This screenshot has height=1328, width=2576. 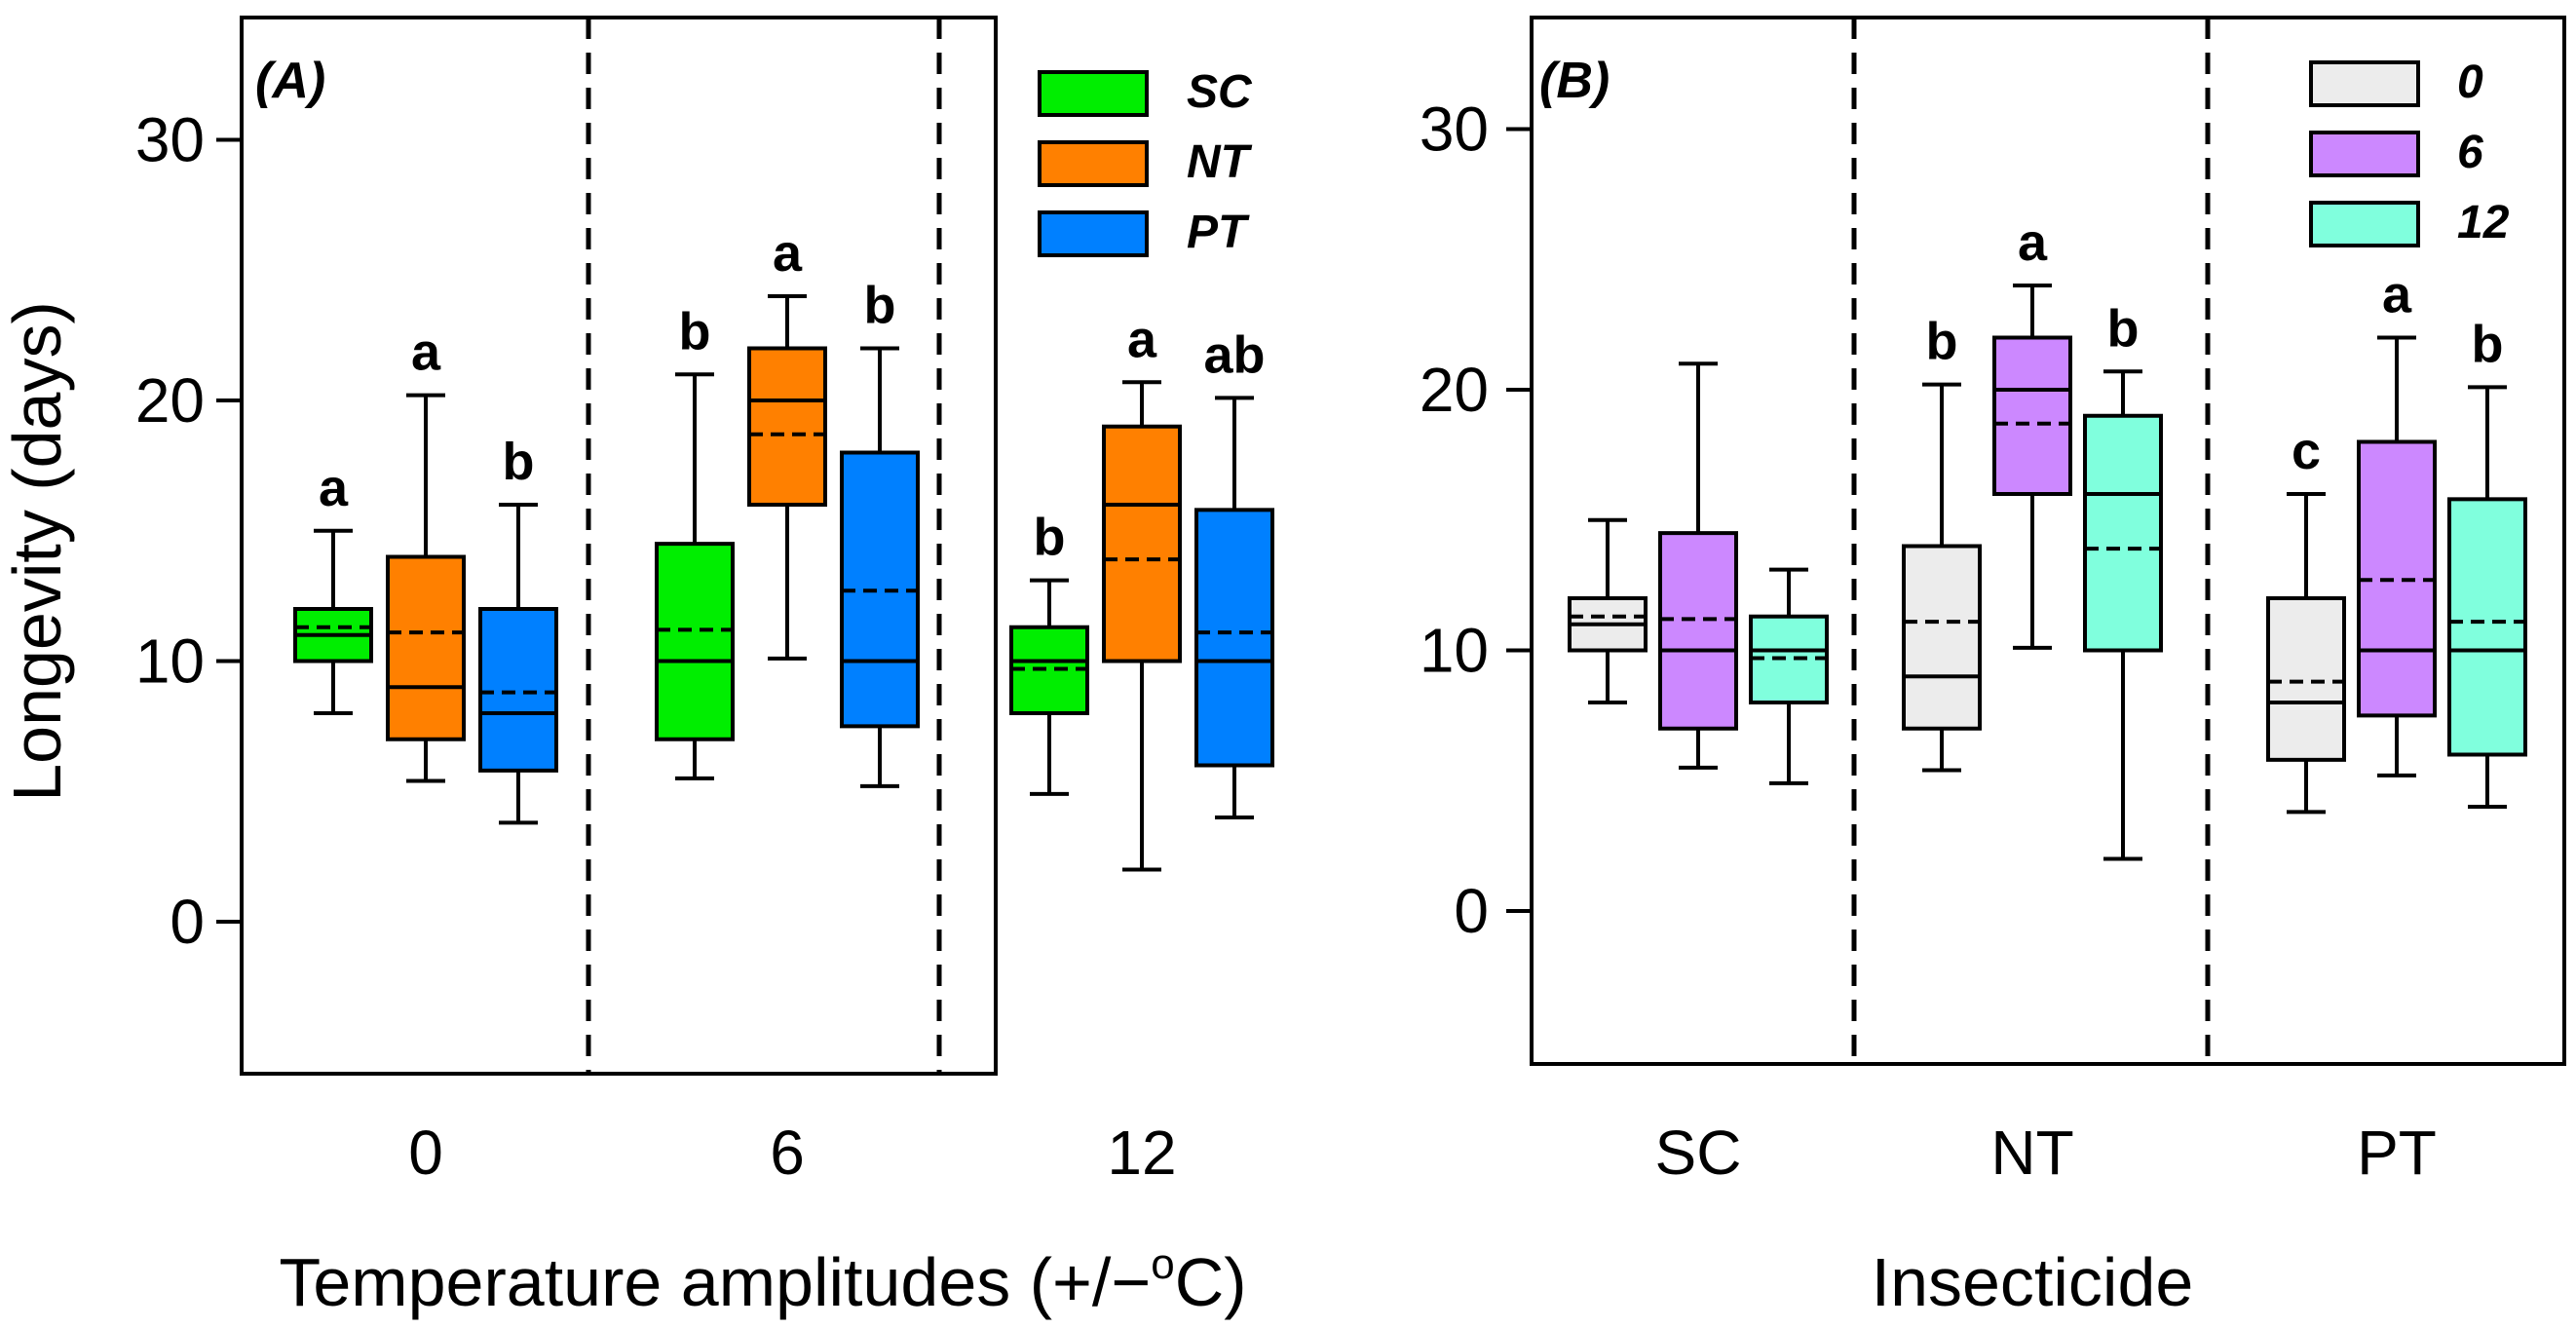 I want to click on box-SC, so click(x=695, y=641).